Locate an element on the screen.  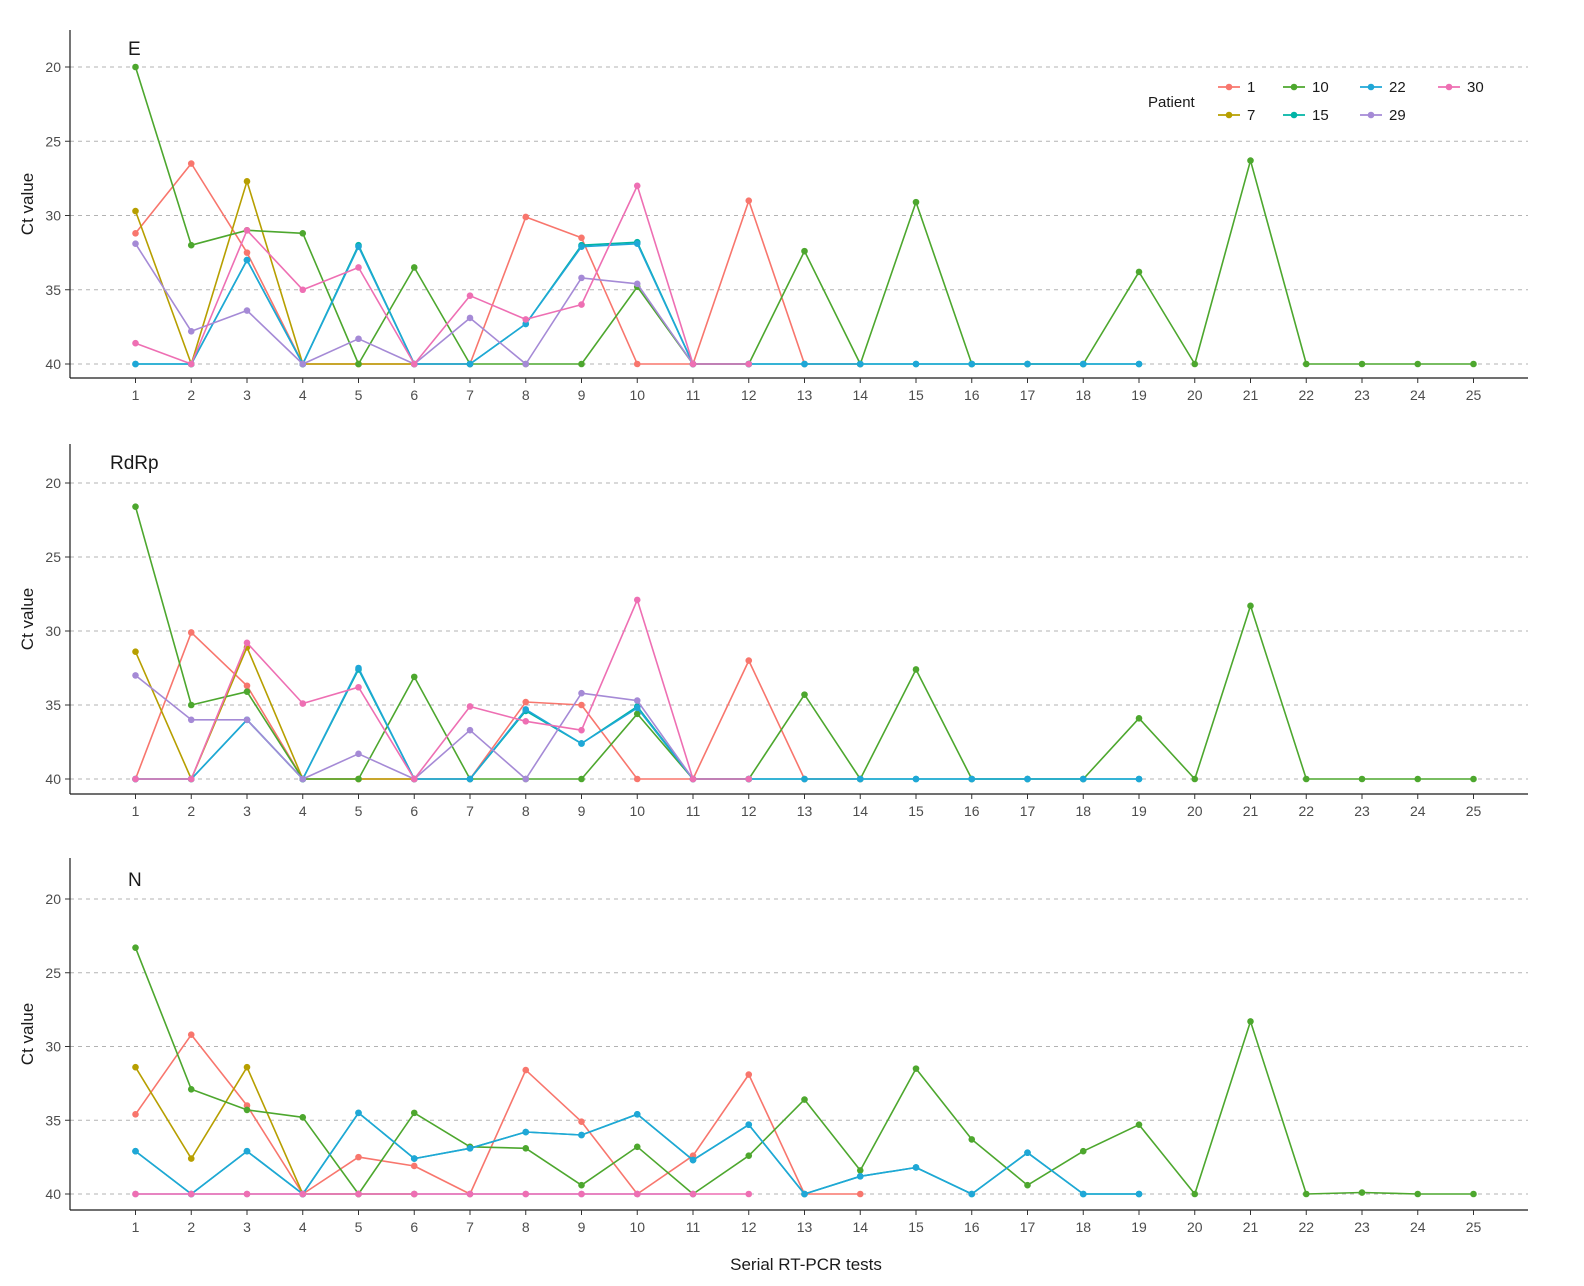
legend-label: 15 is located at coordinates (1320, 115).